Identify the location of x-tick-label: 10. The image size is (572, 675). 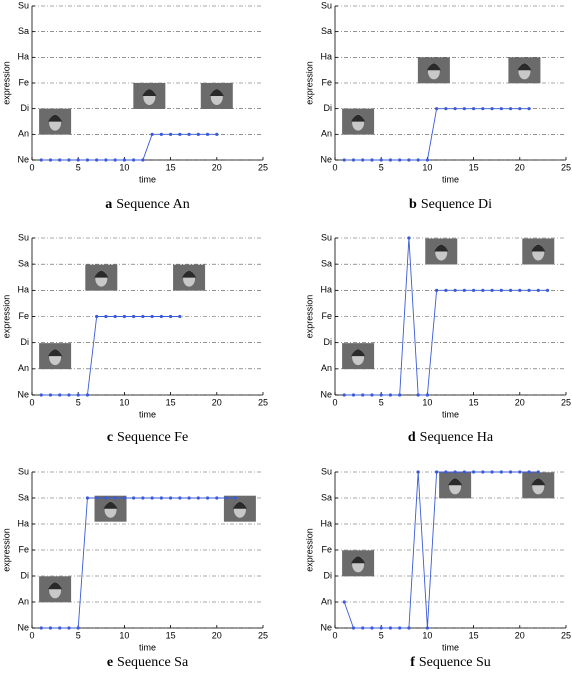
(124, 402).